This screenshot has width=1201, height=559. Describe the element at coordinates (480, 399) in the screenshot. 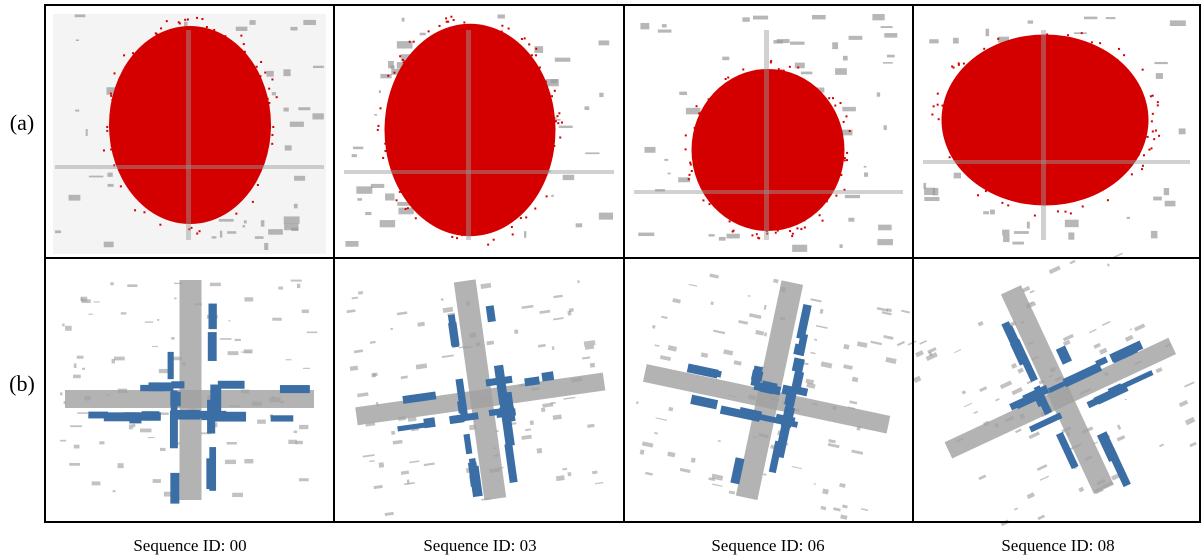

I see `road-gray` at that location.